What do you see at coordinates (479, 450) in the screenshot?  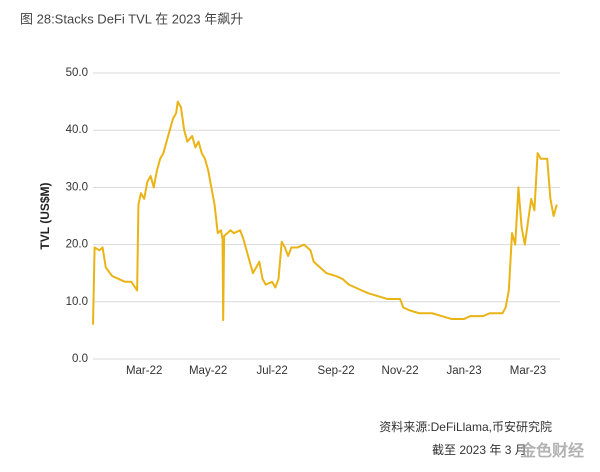 I see `date-note: 截至 2023 年 3 月` at bounding box center [479, 450].